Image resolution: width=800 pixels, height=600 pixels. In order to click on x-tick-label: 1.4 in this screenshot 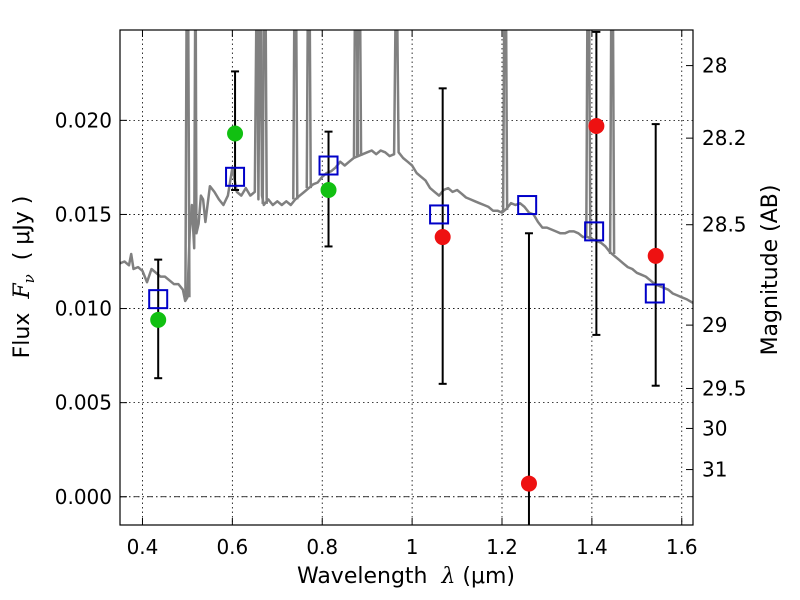, I will do `click(592, 547)`.